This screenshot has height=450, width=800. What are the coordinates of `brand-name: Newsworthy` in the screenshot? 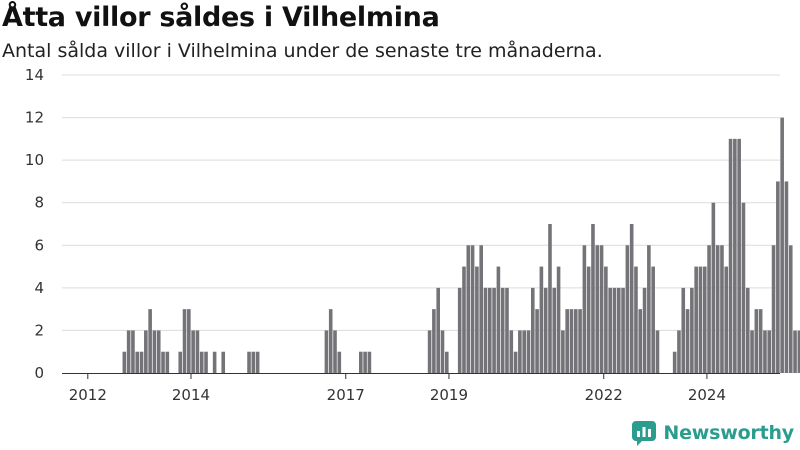 It's located at (728, 433).